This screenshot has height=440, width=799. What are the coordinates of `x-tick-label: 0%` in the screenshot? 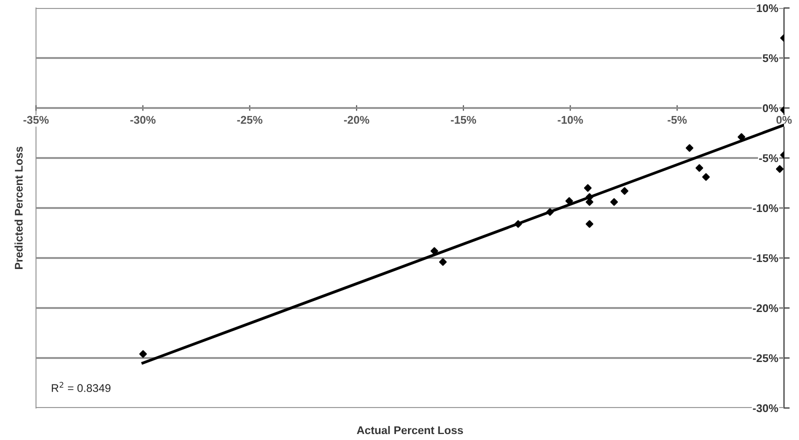 It's located at (784, 120).